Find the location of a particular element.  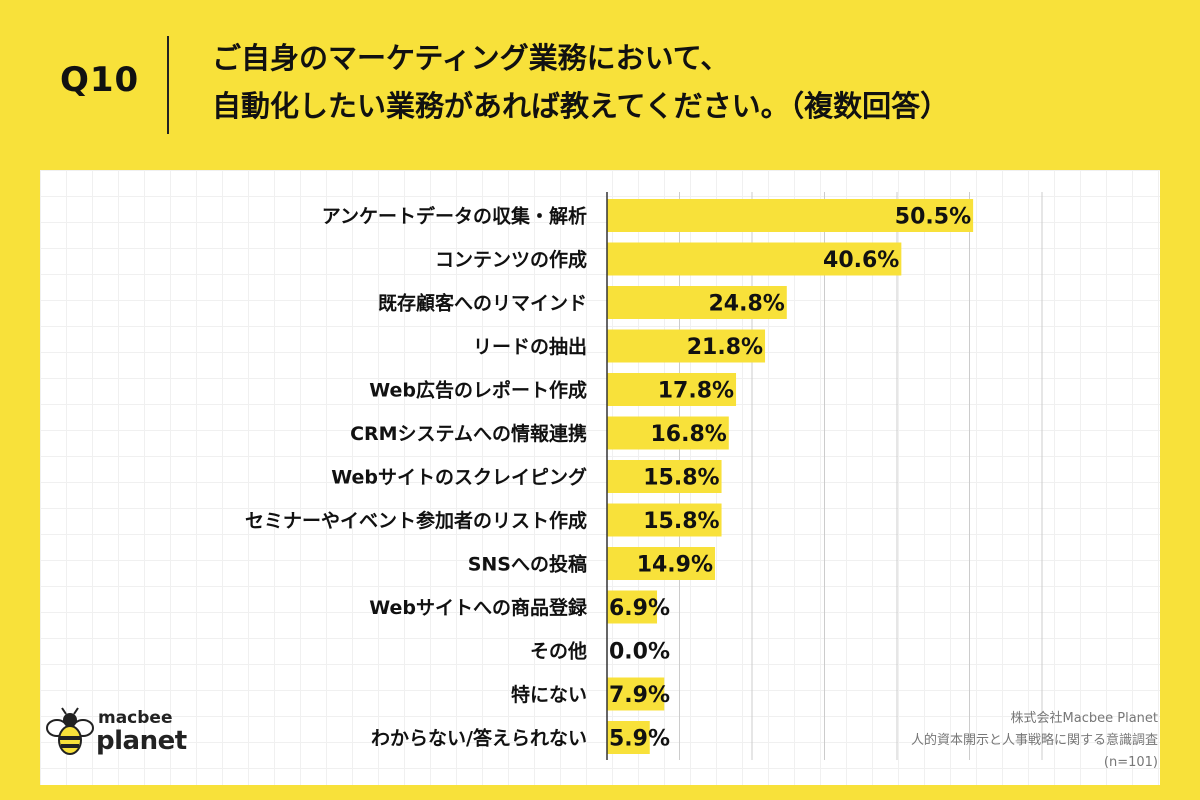

category-label: セミナーやイベント参加者のリスト作成 is located at coordinates (416, 520).